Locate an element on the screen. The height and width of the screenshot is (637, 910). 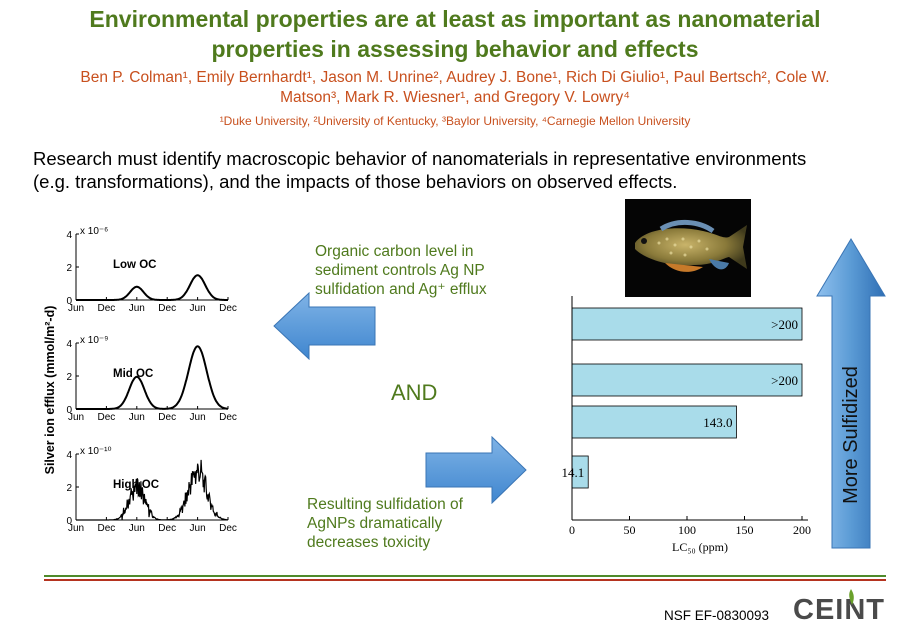
footer-divider-green is located at coordinates (465, 576).